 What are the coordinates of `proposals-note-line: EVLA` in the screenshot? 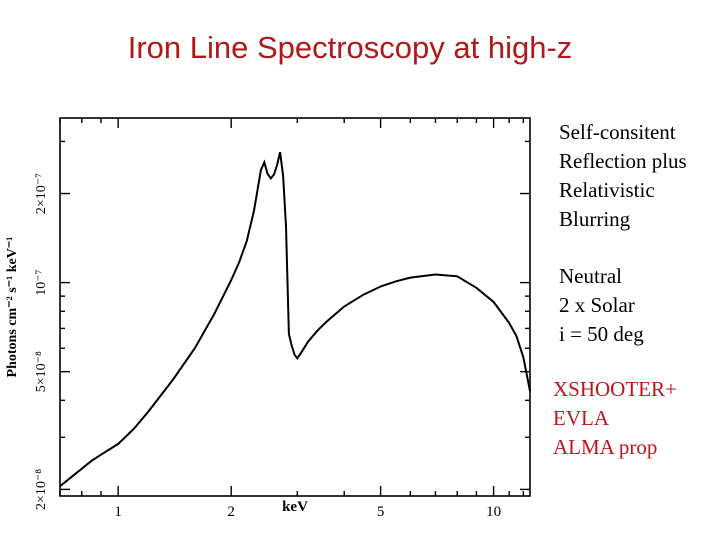 It's located at (581, 418).